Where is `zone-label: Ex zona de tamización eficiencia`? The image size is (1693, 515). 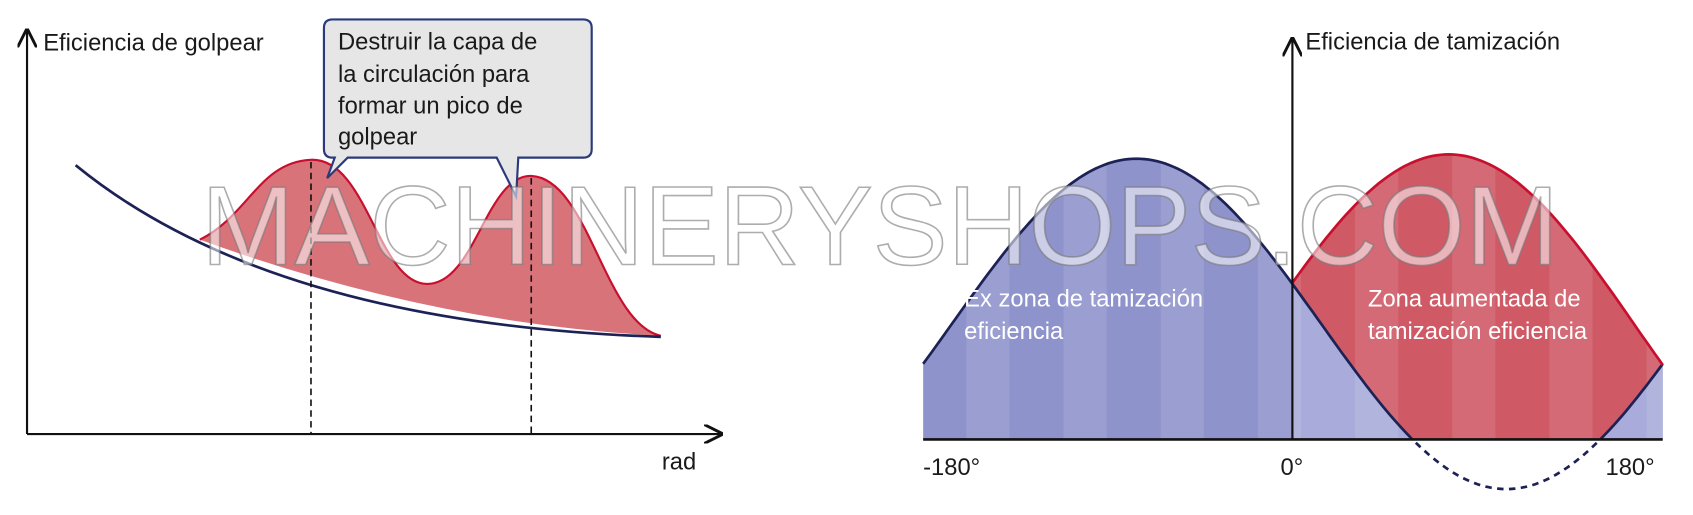
zone-label: Ex zona de tamización eficiencia is located at coordinates (1087, 315).